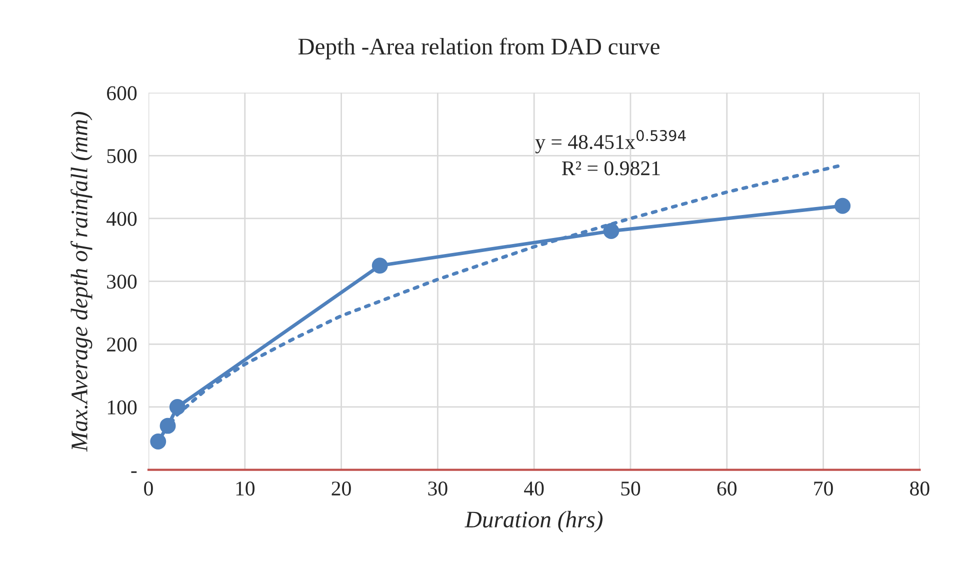 This screenshot has width=958, height=580. Describe the element at coordinates (148, 489) in the screenshot. I see `x-tick-label: 0` at that location.